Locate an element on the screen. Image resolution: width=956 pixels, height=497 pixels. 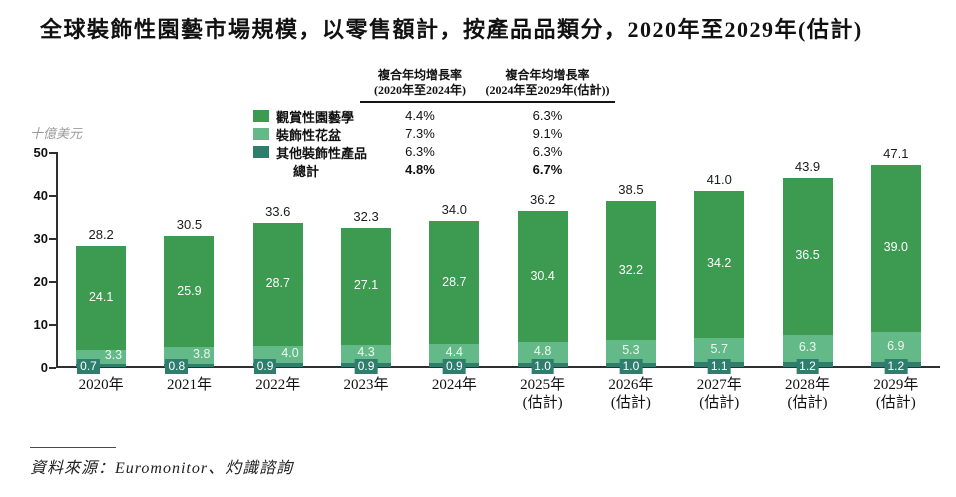
y-tick-label: 50 is located at coordinates (40, 152).